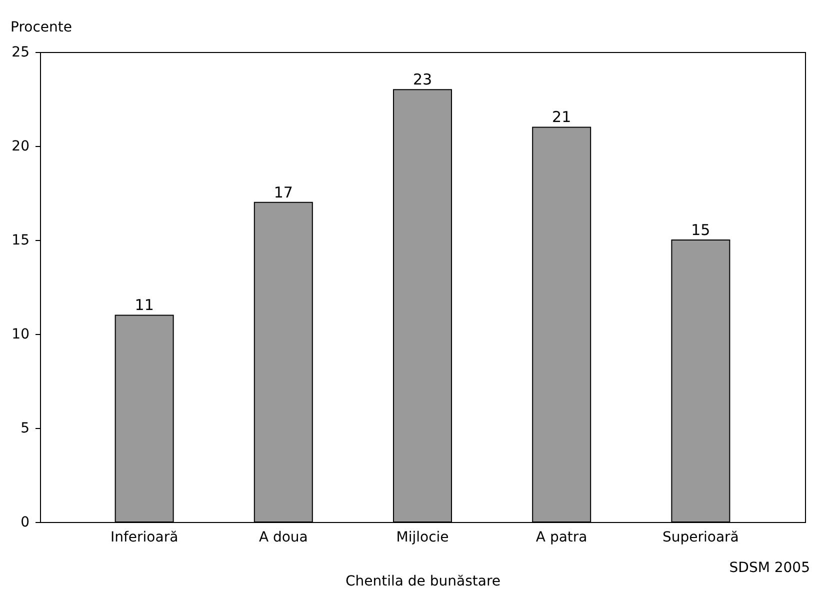  I want to click on x-tick-label: Inferioară, so click(144, 538).